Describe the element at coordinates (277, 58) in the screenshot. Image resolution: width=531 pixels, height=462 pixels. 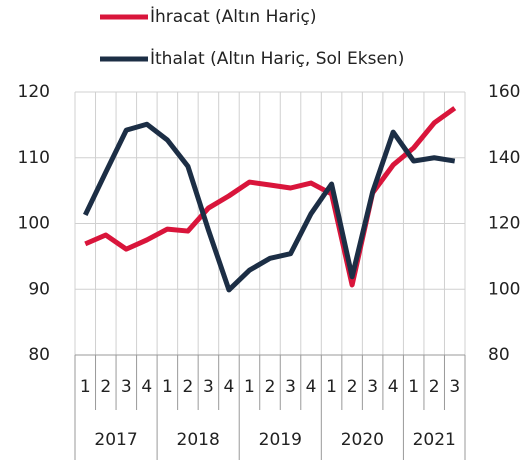
I see `legend-label: İthalat (Altın Hariç, Sol Eksen)` at that location.